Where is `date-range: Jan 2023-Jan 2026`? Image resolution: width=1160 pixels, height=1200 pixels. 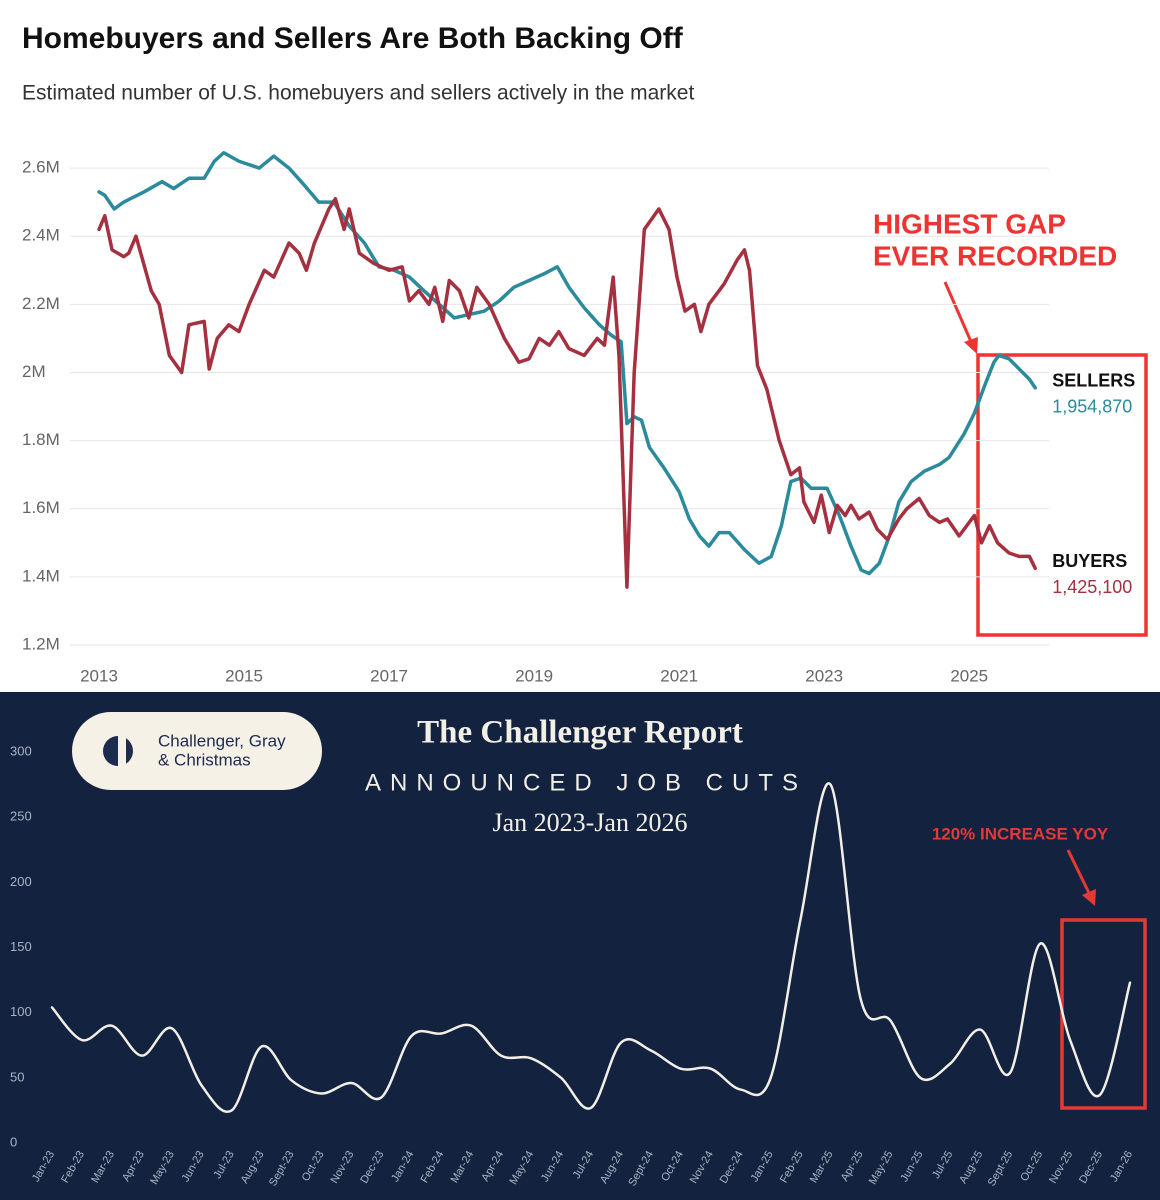 date-range: Jan 2023-Jan 2026 is located at coordinates (590, 822).